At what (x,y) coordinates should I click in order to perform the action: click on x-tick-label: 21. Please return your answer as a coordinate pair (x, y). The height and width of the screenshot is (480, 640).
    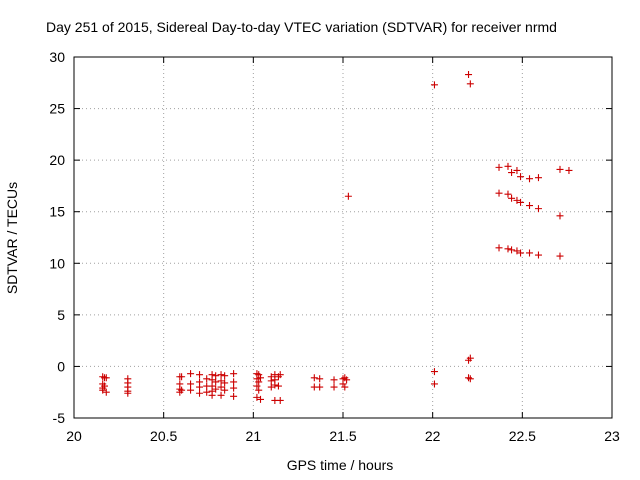
    Looking at the image, I should click on (254, 436).